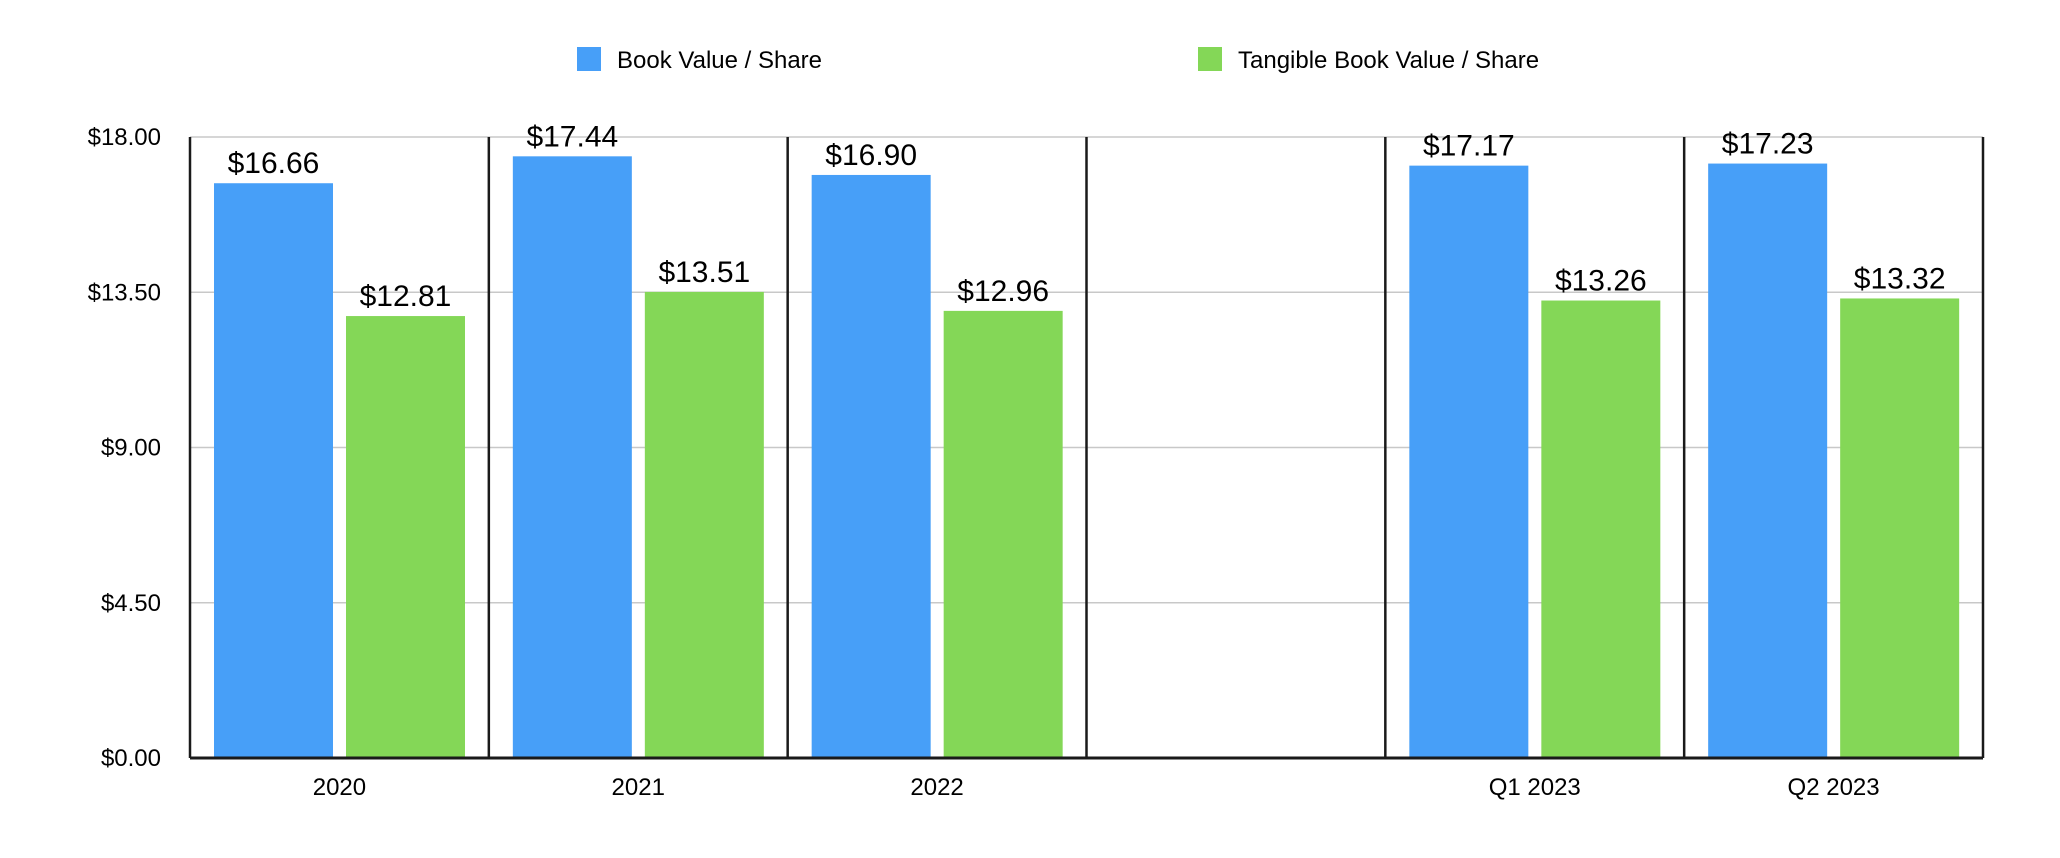  What do you see at coordinates (704, 272) in the screenshot?
I see `bar-value-label: $13.51` at bounding box center [704, 272].